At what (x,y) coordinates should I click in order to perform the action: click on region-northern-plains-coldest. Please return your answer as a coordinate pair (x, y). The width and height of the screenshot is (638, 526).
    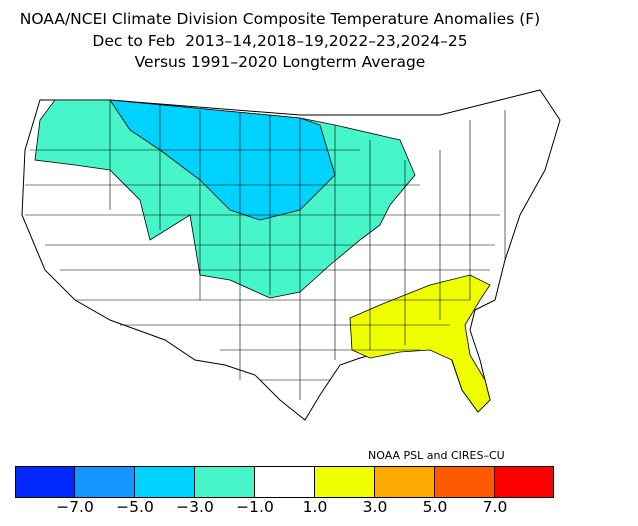
    Looking at the image, I should click on (222, 160).